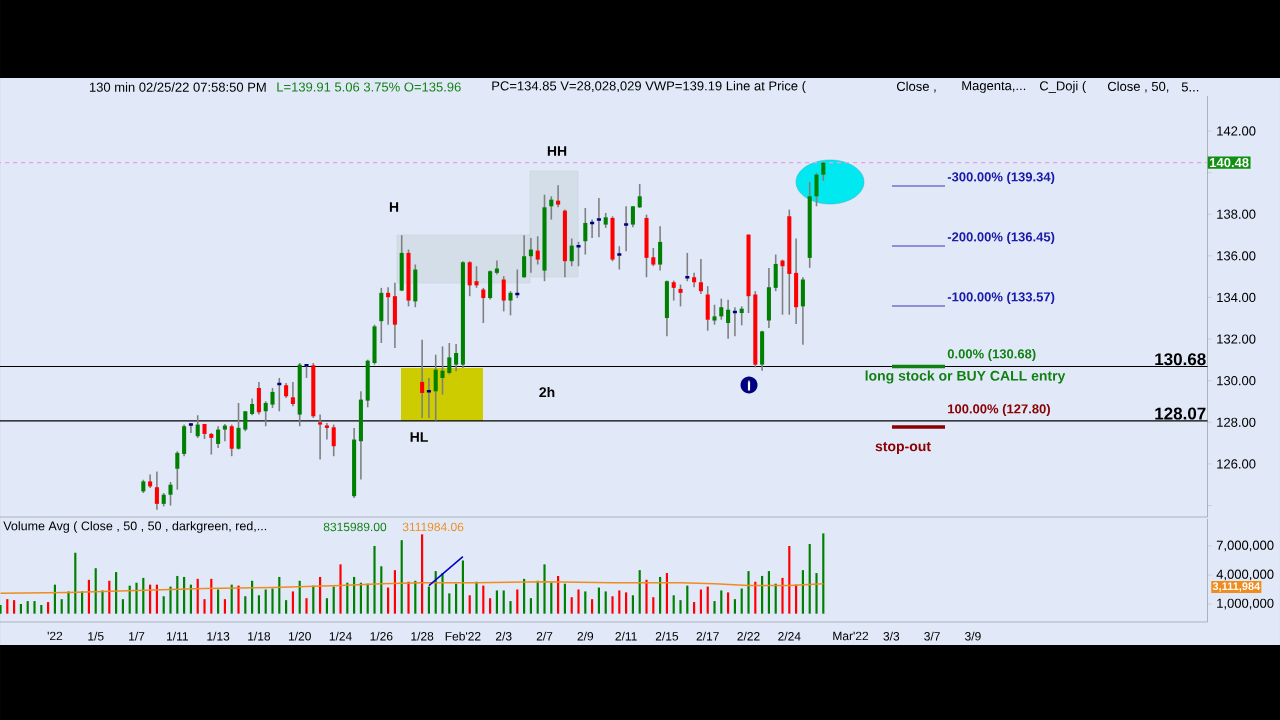  What do you see at coordinates (422, 636) in the screenshot?
I see `x-tick-label: 1/28` at bounding box center [422, 636].